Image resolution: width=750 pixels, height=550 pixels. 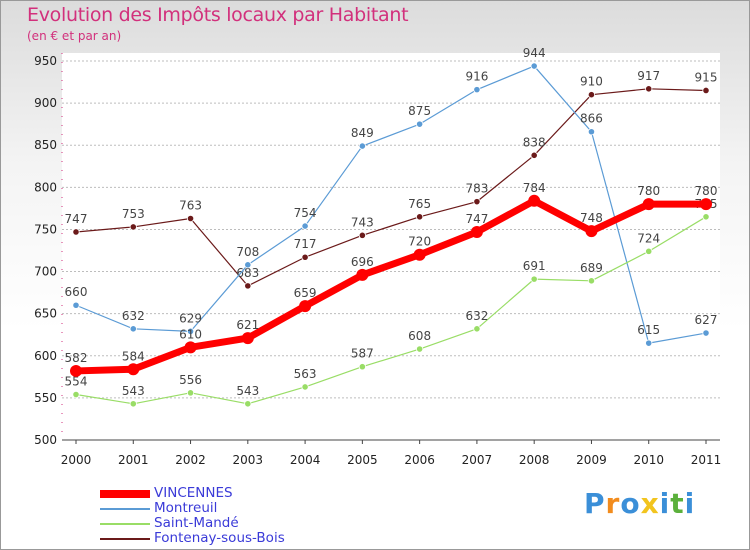 What do you see at coordinates (133, 356) in the screenshot?
I see `data-label: 584` at bounding box center [133, 356].